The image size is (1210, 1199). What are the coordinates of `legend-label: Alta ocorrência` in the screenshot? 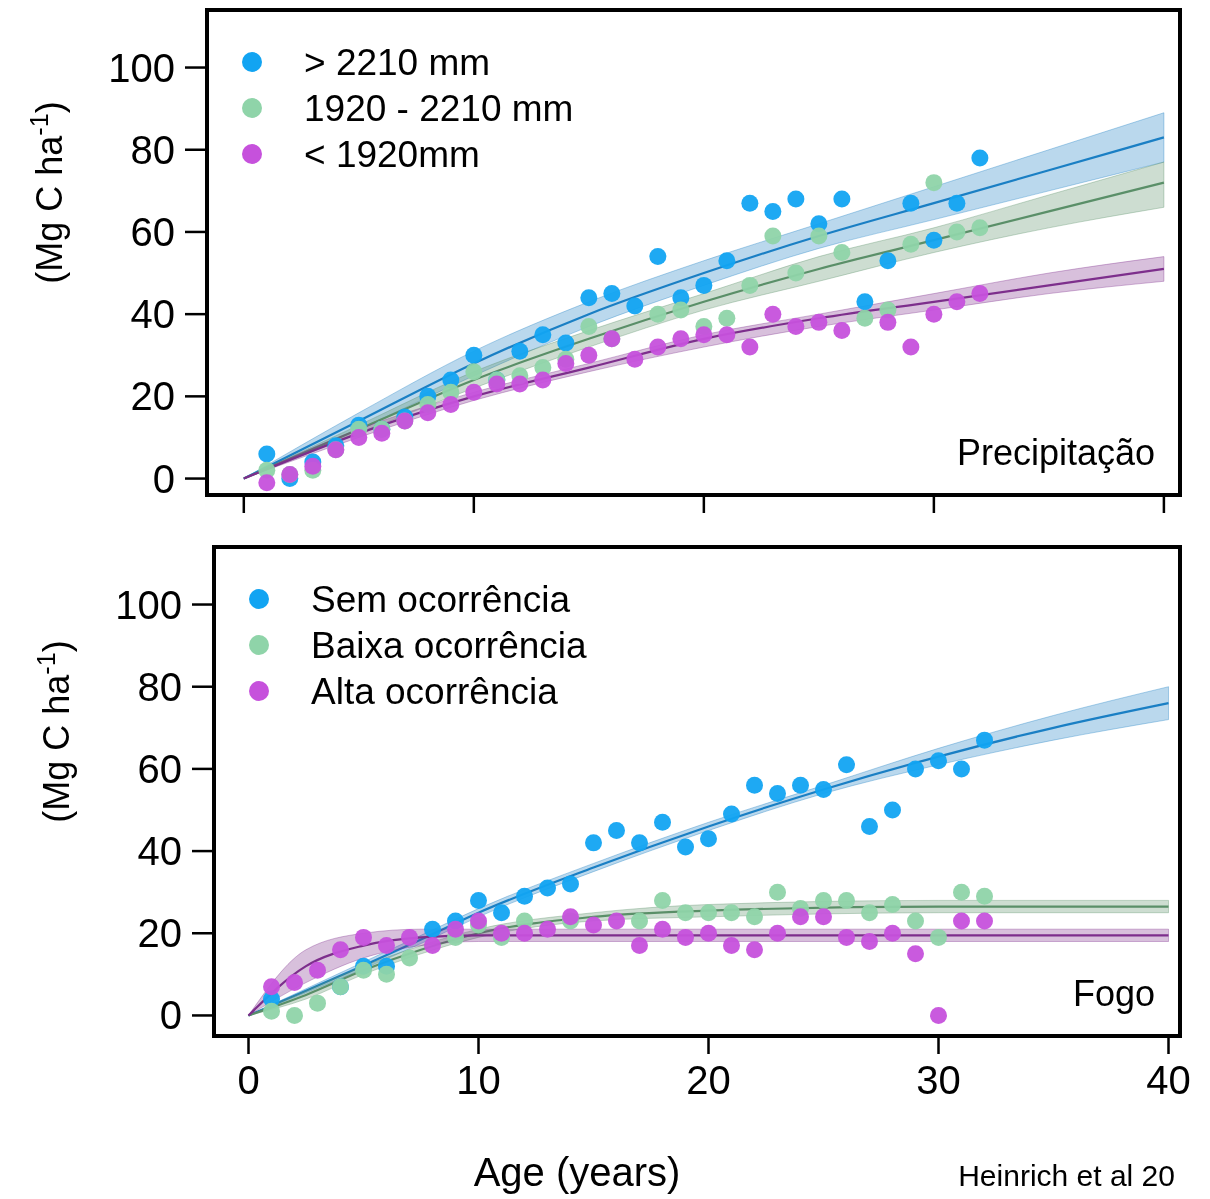 It's located at (435, 691).